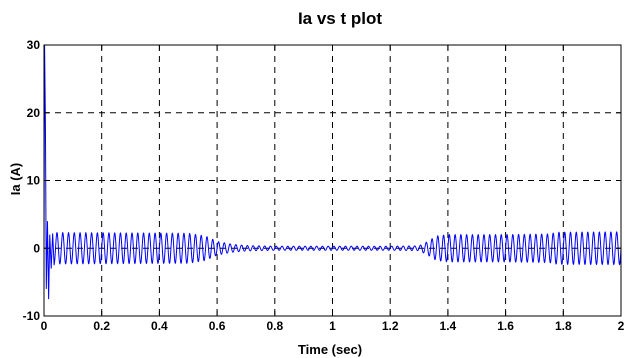 The image size is (638, 358). What do you see at coordinates (34, 181) in the screenshot?
I see `y-tick-label: 10` at bounding box center [34, 181].